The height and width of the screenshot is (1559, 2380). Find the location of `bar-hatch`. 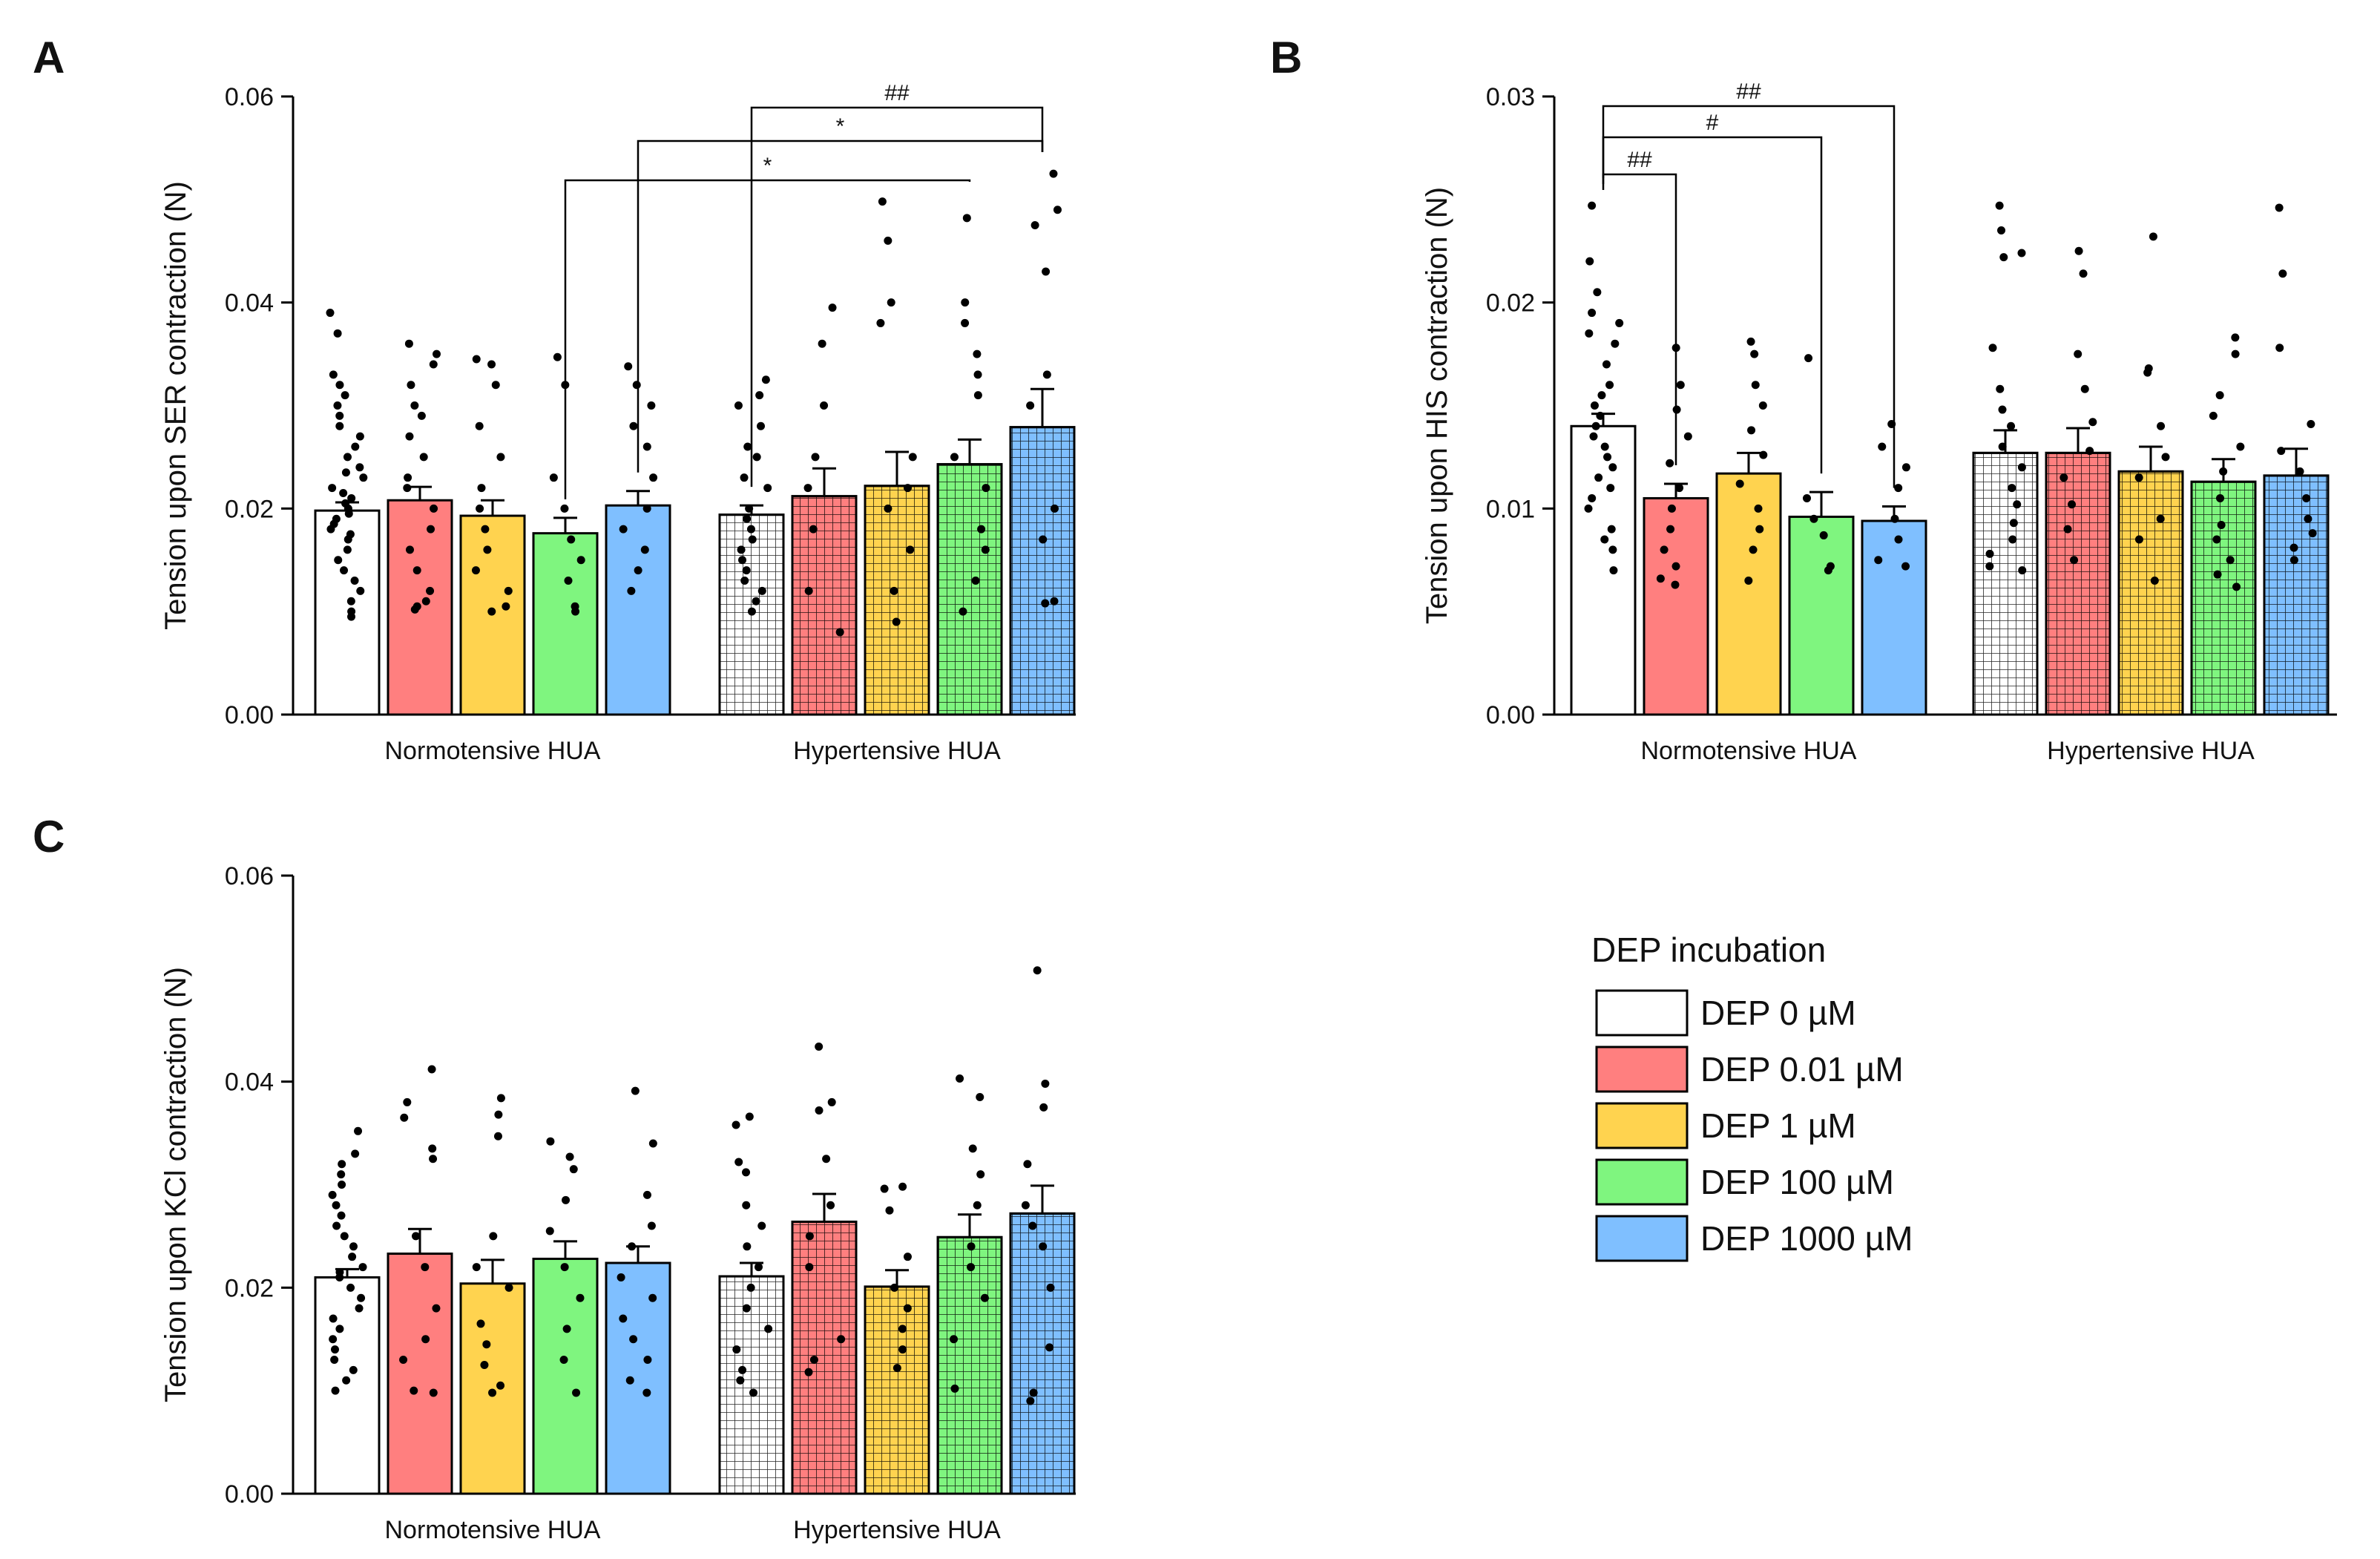

bar-hatch is located at coordinates (1043, 571).